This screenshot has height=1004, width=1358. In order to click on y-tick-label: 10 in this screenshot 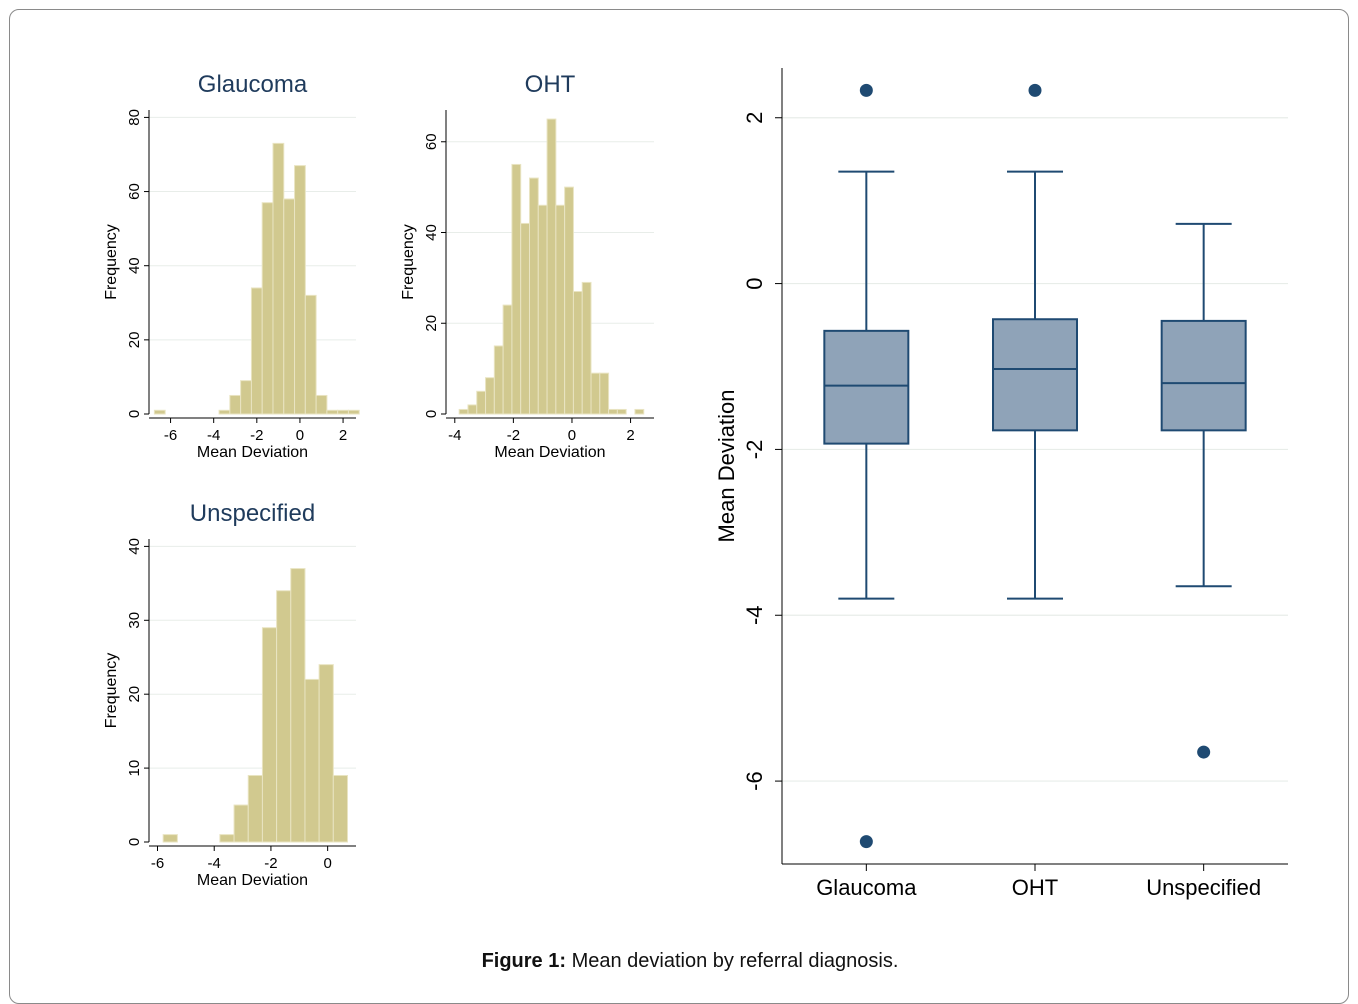, I will do `click(134, 768)`.